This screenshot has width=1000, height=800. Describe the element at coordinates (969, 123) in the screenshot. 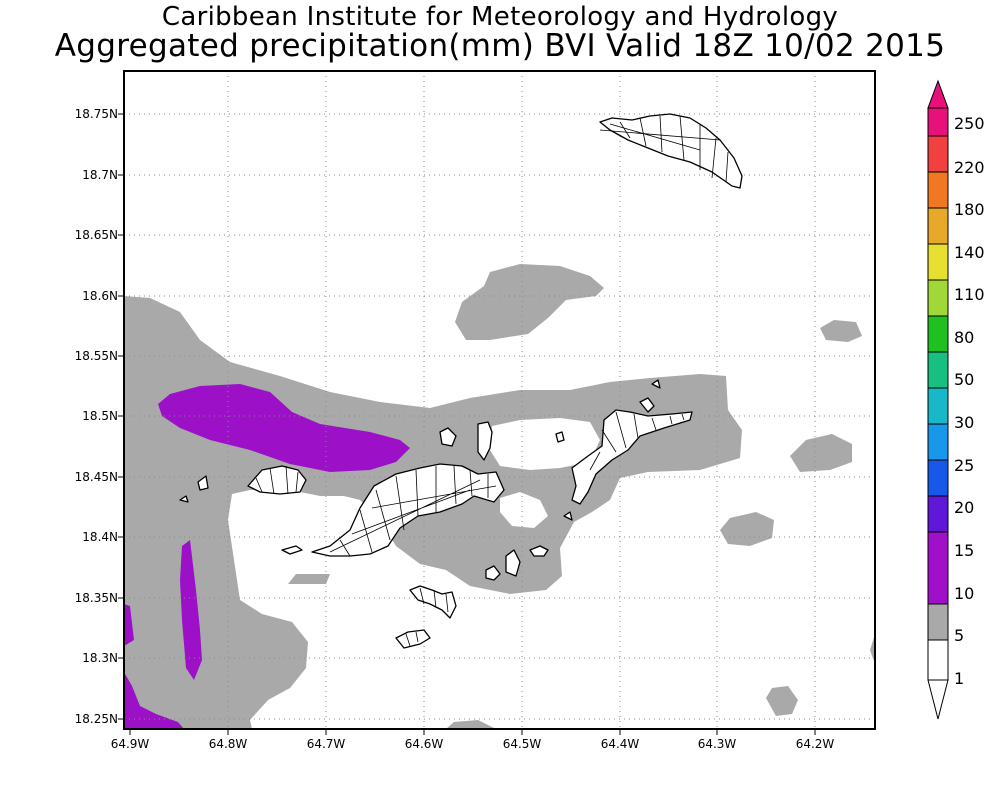

I see `colorbar-label-250: 250` at that location.